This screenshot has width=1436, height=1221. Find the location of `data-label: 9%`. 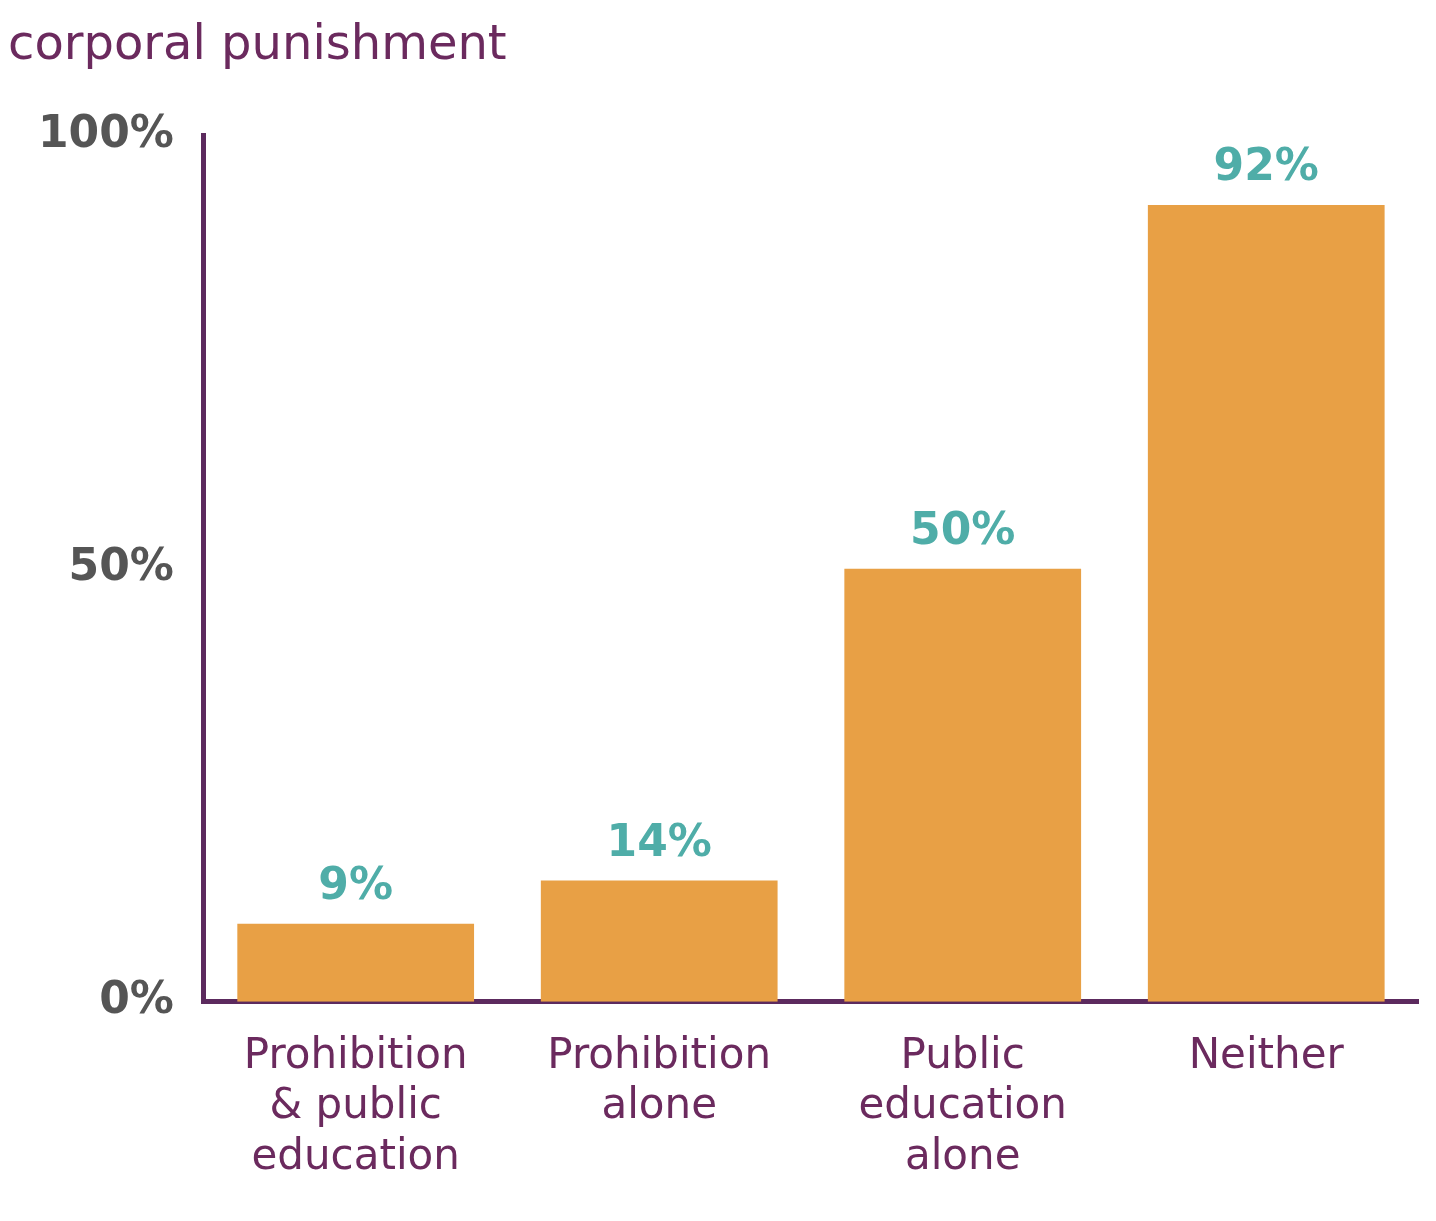

data-label: 9% is located at coordinates (356, 884).